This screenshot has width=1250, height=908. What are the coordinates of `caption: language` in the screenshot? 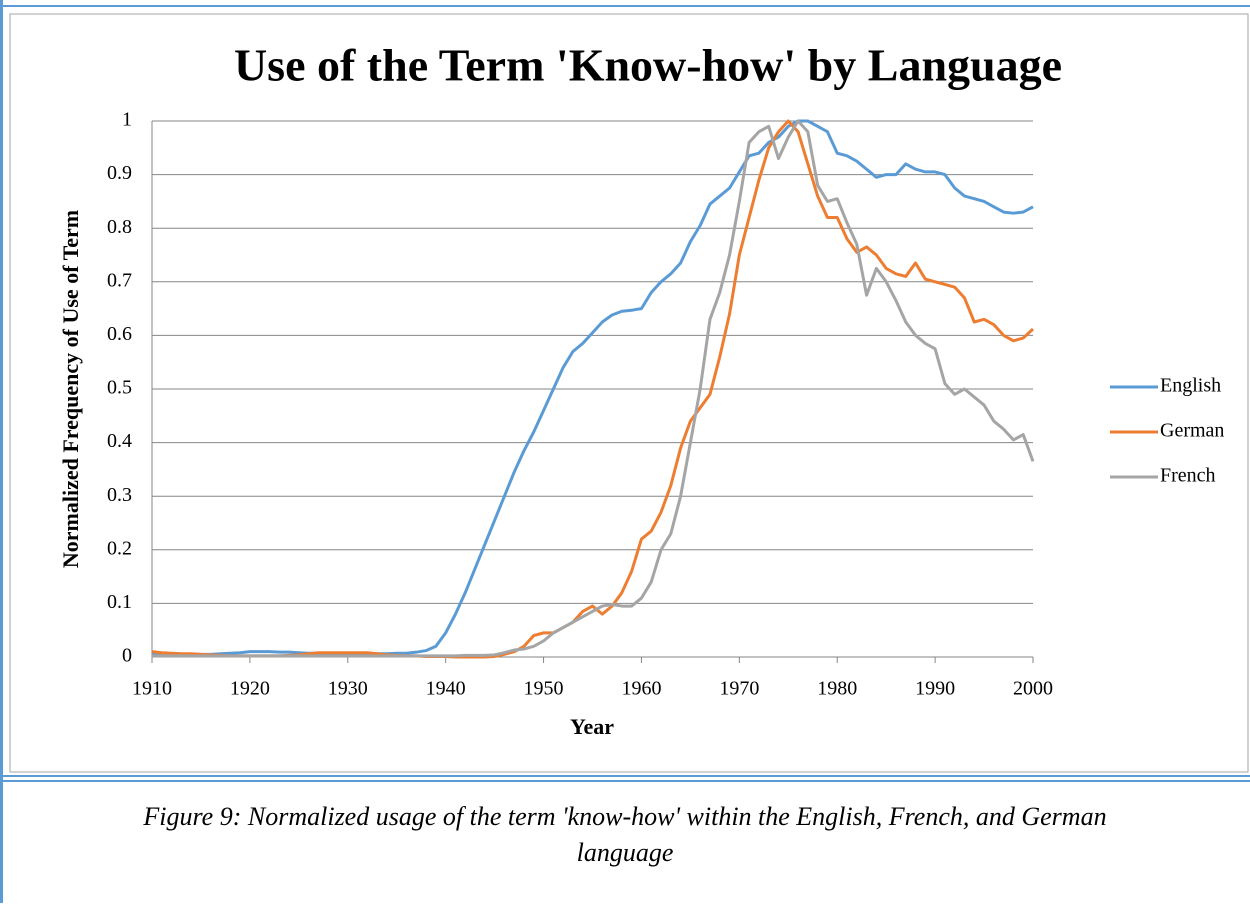 It's located at (625, 852).